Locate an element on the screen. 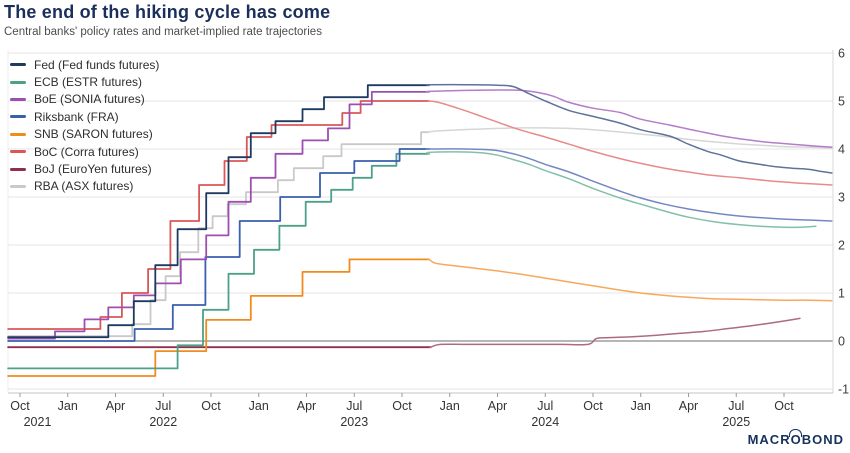  legend-item-rba: RBA (ASX futures) is located at coordinates (84, 186).